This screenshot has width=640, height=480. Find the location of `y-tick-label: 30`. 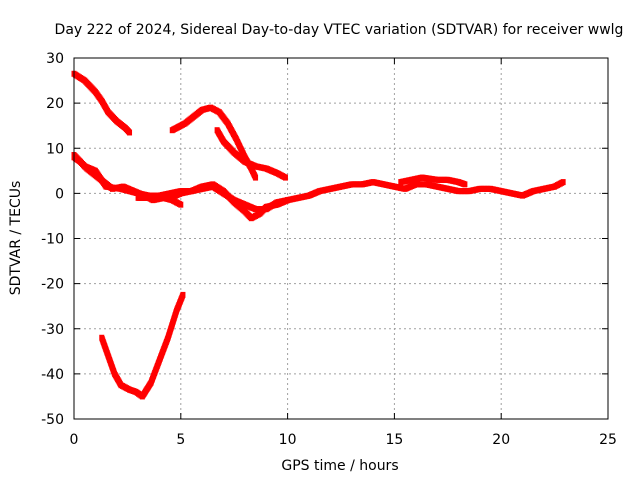

y-tick-label: 30 is located at coordinates (55, 59).